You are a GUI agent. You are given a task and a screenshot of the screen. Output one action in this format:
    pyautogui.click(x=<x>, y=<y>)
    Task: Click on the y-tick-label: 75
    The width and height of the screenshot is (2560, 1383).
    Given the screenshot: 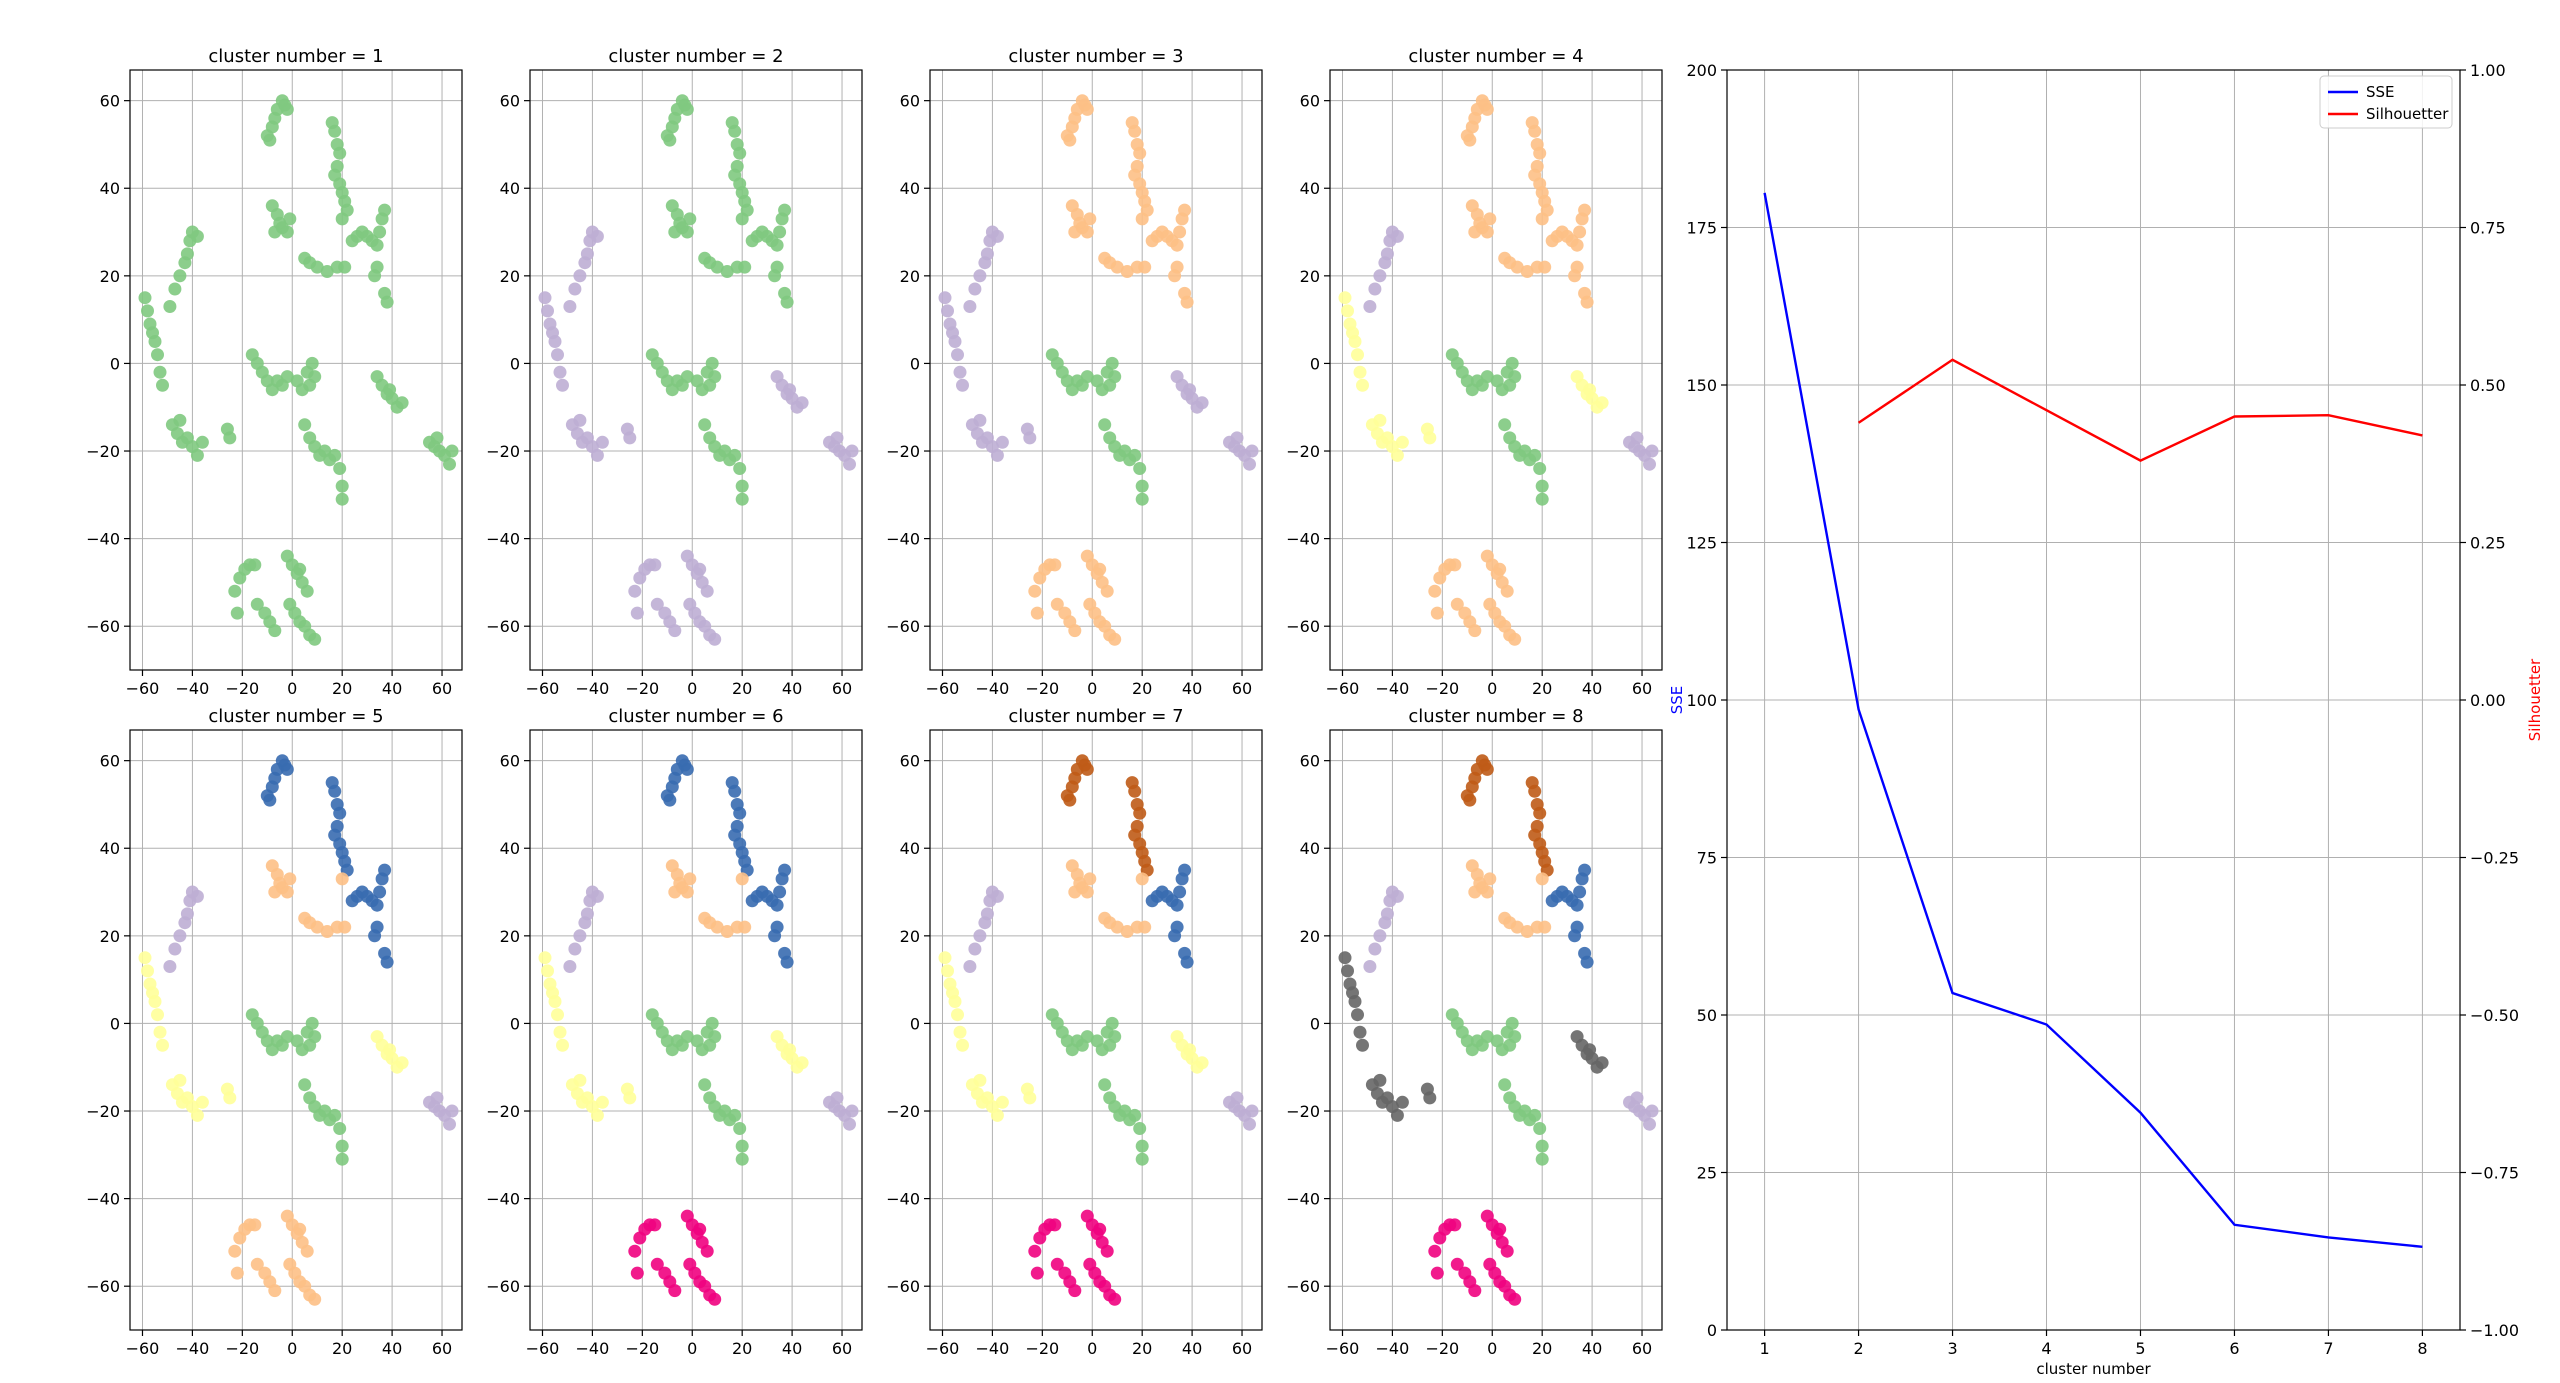 What is the action you would take?
    pyautogui.click(x=1707, y=858)
    